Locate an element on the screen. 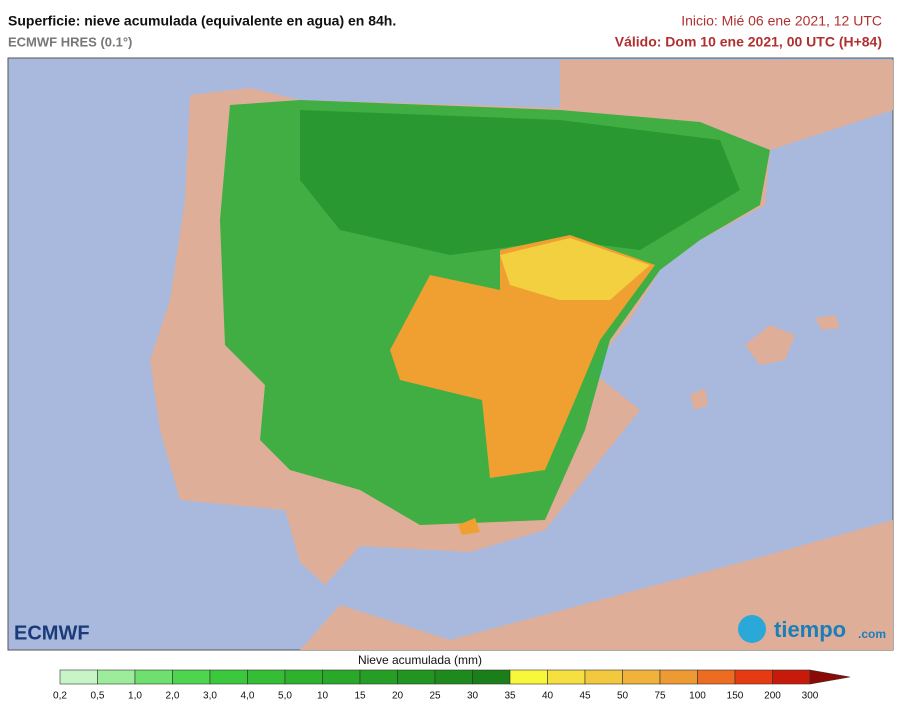 Image resolution: width=911 pixels, height=723 pixels. logo-icon is located at coordinates (752, 629).